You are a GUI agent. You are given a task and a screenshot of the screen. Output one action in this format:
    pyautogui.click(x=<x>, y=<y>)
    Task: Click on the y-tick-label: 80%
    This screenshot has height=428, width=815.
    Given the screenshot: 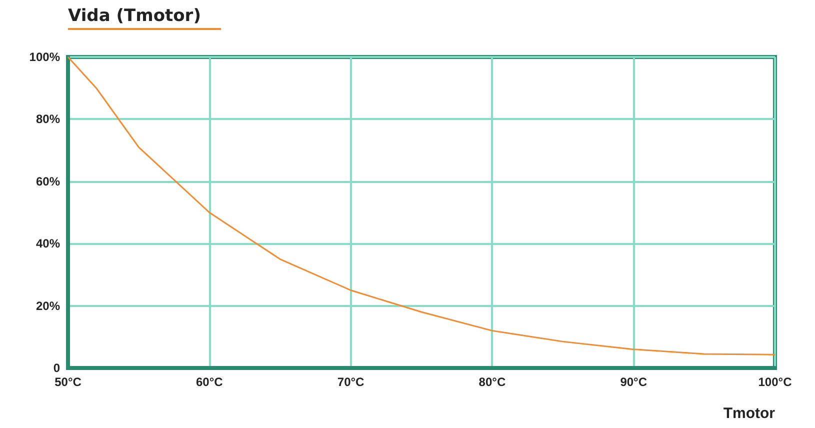 What is the action you would take?
    pyautogui.click(x=48, y=119)
    